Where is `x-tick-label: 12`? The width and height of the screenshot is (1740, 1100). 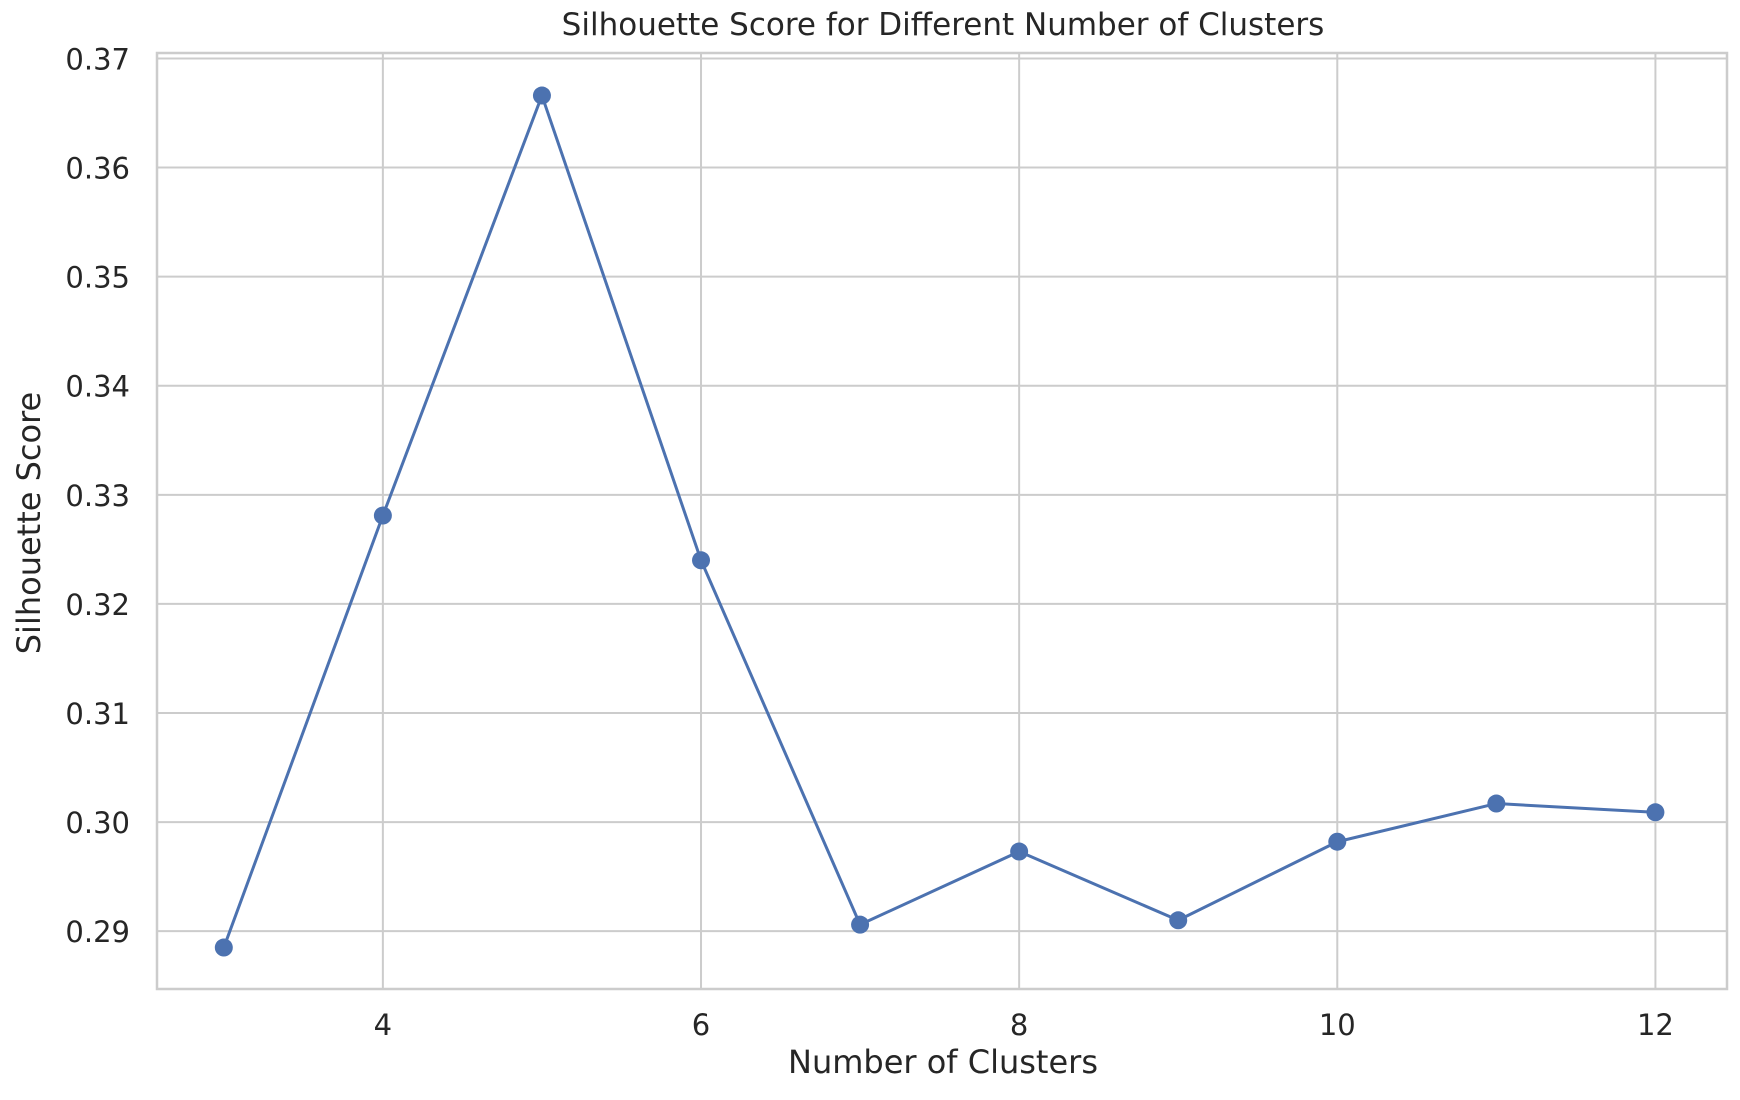 x-tick-label: 12 is located at coordinates (1655, 1025).